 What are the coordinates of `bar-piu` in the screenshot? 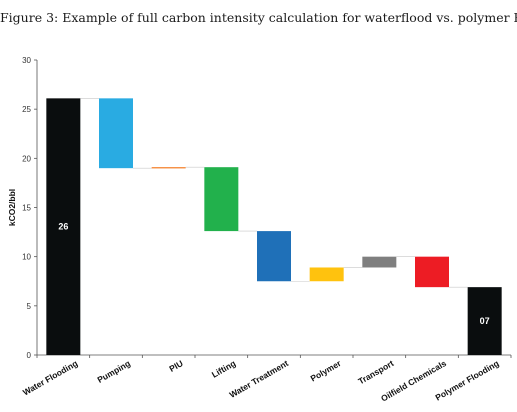 It's located at (168, 168).